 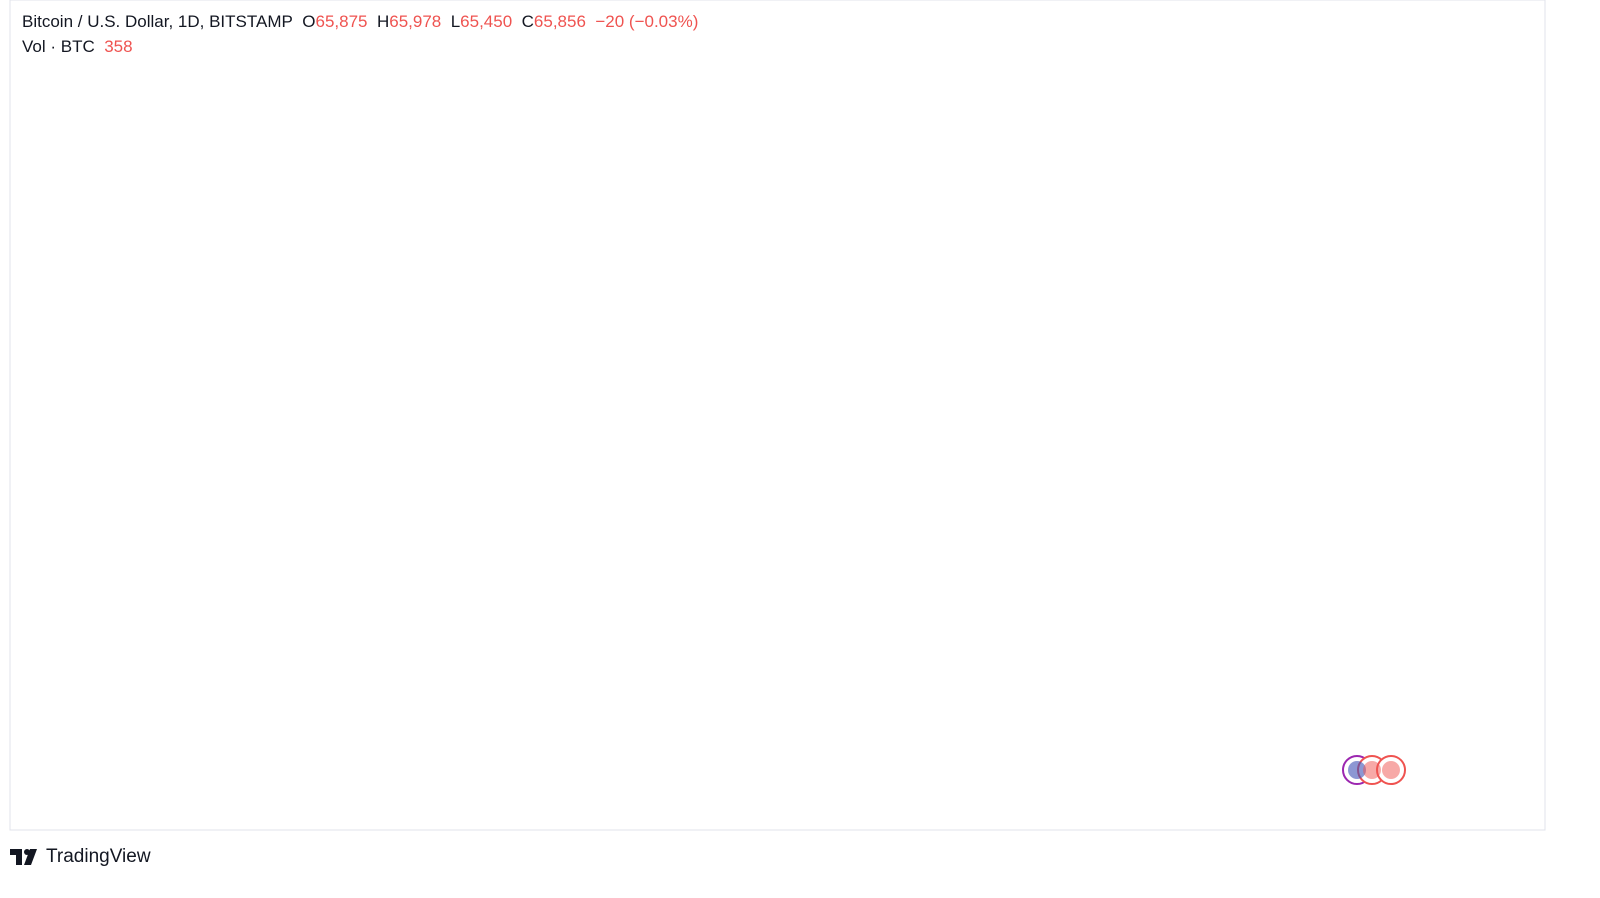 I want to click on ohlc-label: O, so click(x=309, y=21).